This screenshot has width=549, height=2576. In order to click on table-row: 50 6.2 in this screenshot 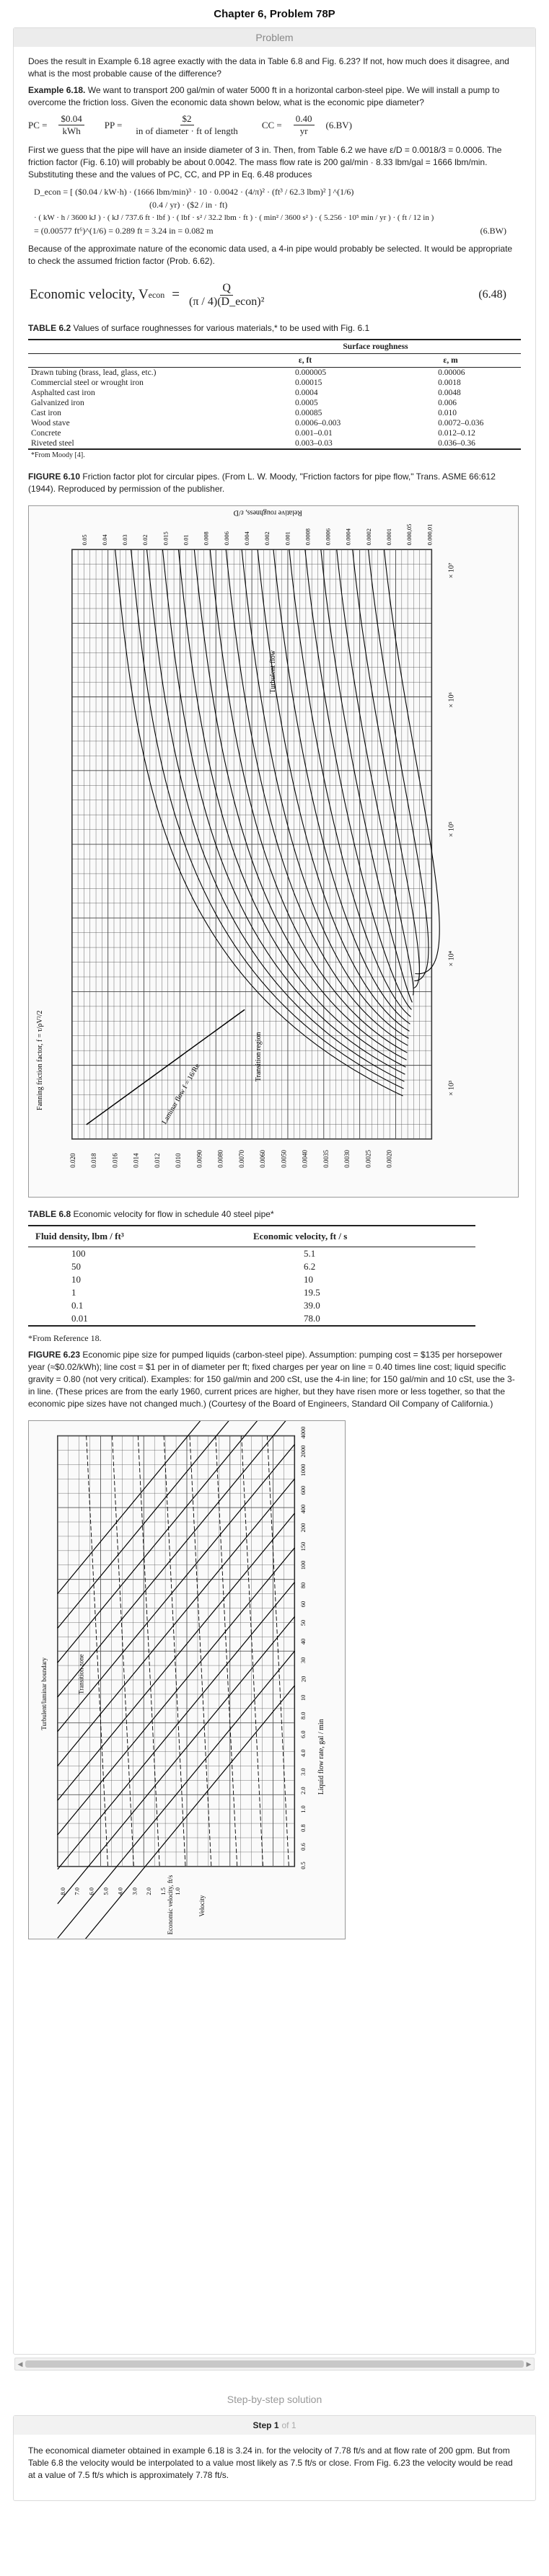, I will do `click(193, 1266)`.